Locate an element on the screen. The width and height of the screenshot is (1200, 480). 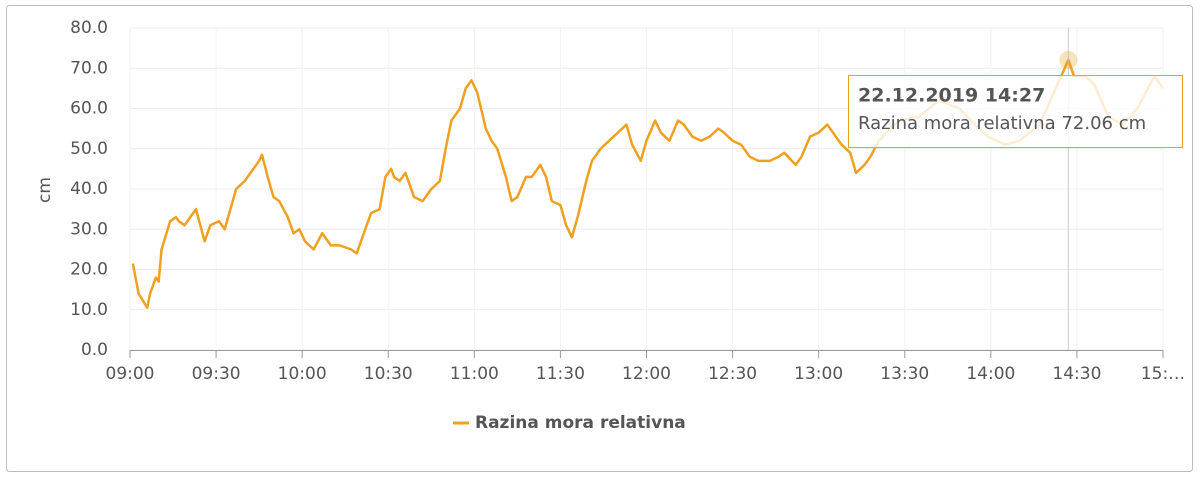
x-tick-label: 10:30 is located at coordinates (388, 374).